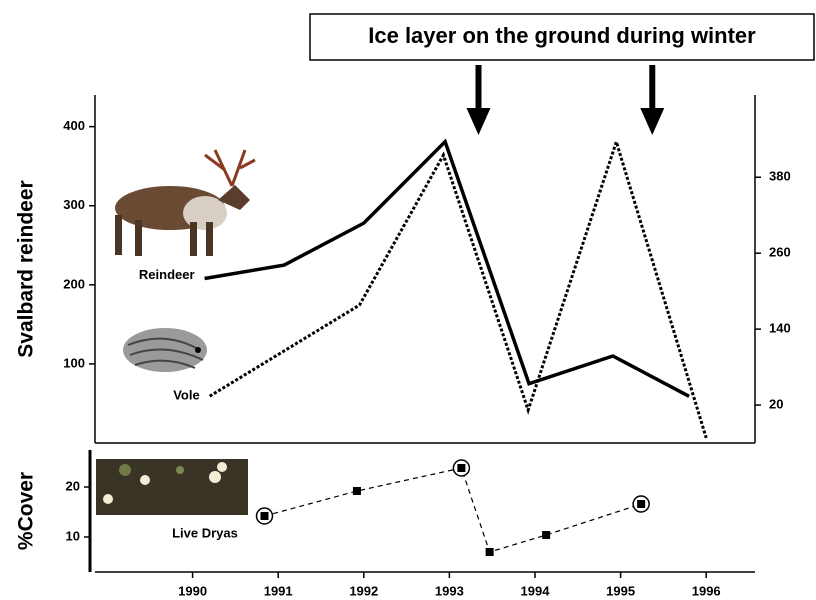 Image resolution: width=816 pixels, height=600 pixels. I want to click on series-label: Vole, so click(186, 395).